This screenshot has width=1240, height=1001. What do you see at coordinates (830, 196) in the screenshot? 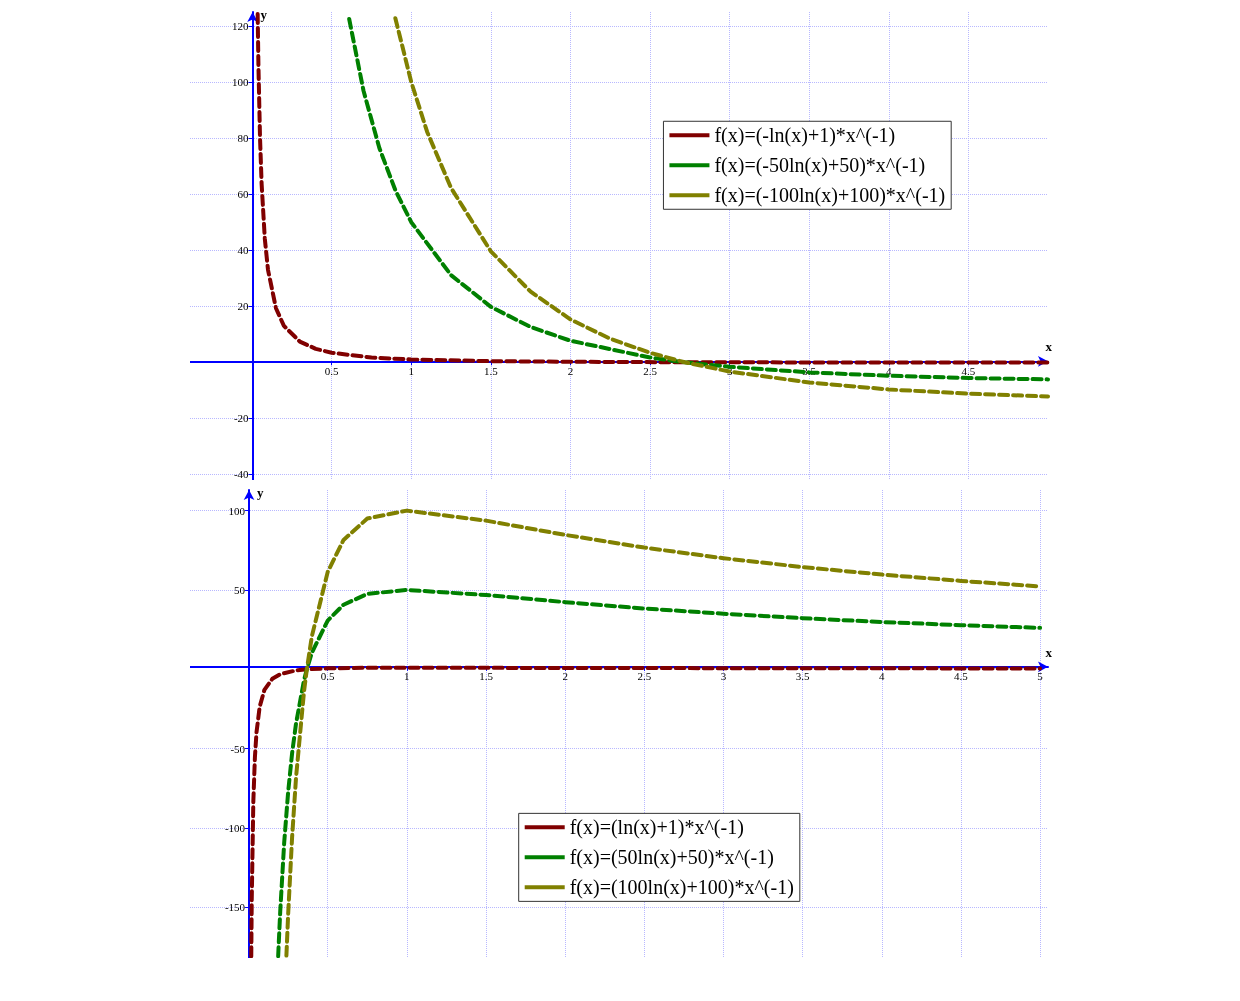
I see `legend-label: f(x)=(-100ln(x)+100)*x^(-1)` at bounding box center [830, 196].